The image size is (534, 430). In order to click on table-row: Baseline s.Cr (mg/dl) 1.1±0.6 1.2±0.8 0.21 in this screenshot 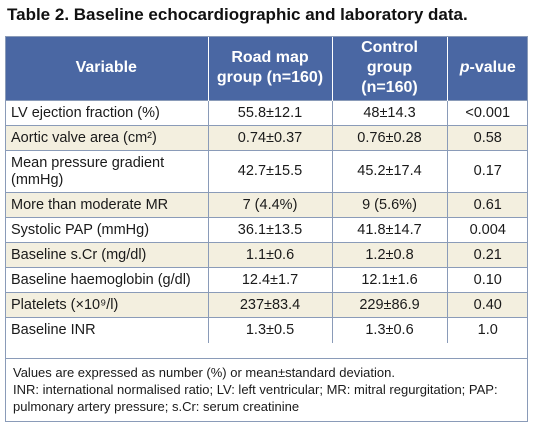, I will do `click(266, 255)`.